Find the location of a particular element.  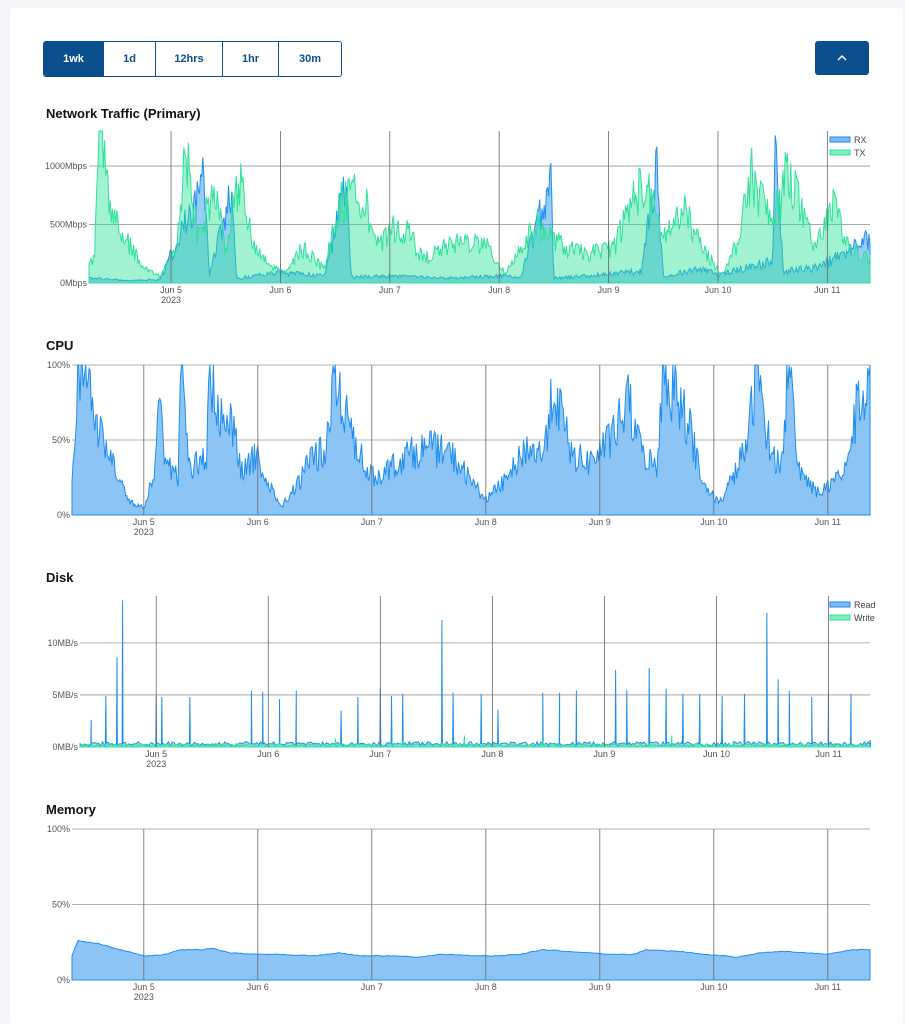

network-x-year-label: 2023 is located at coordinates (171, 300).